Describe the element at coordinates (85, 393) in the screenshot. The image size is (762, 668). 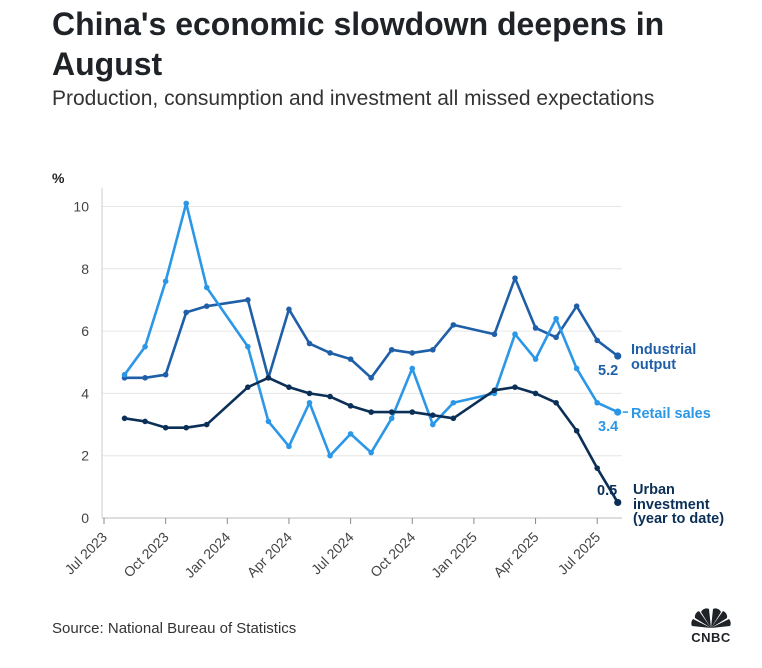
I see `y-tick-label: 4` at that location.